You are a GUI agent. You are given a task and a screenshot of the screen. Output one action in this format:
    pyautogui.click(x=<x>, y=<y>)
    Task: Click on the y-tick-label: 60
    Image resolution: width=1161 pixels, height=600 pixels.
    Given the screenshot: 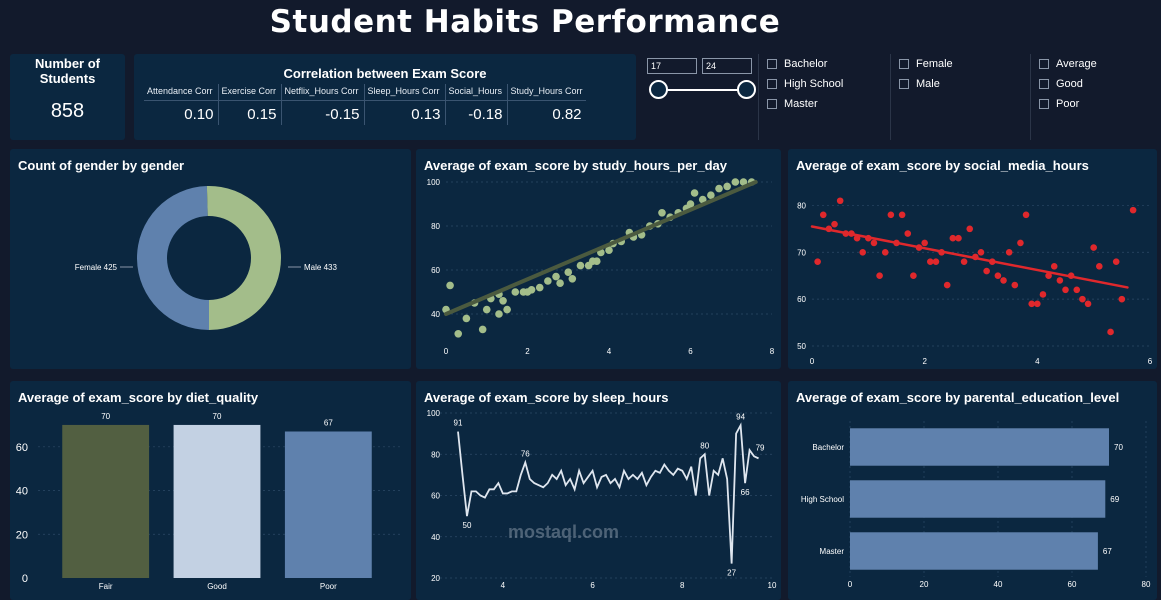 What is the action you would take?
    pyautogui.click(x=435, y=496)
    